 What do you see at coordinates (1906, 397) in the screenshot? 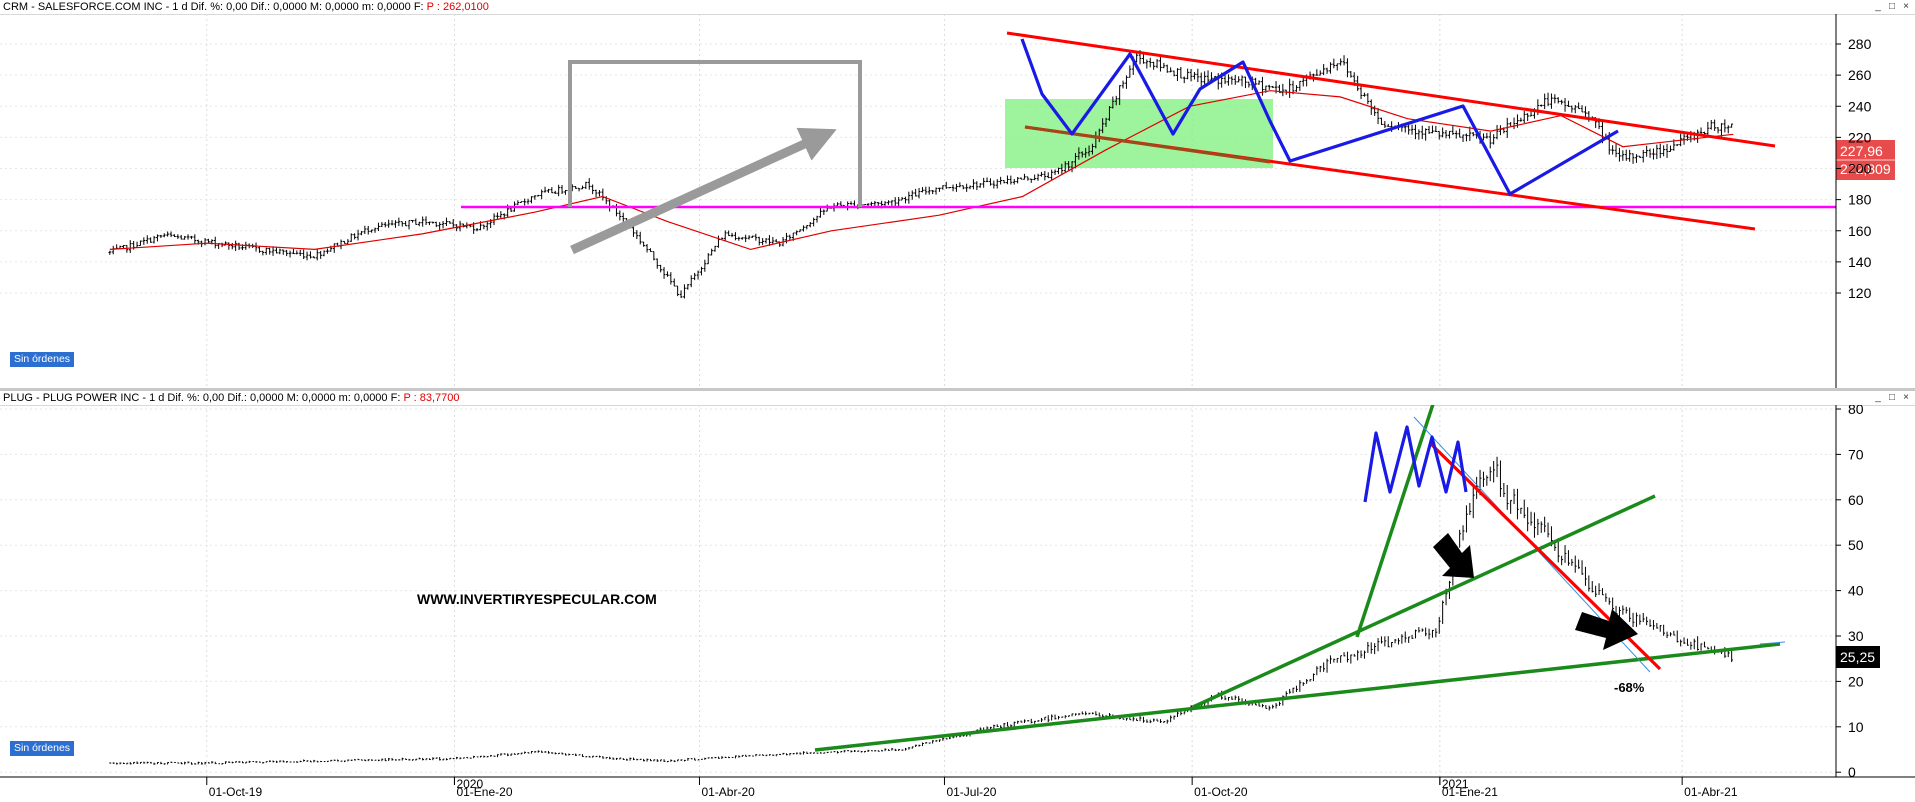
I see `plug-close-button: ×` at bounding box center [1906, 397].